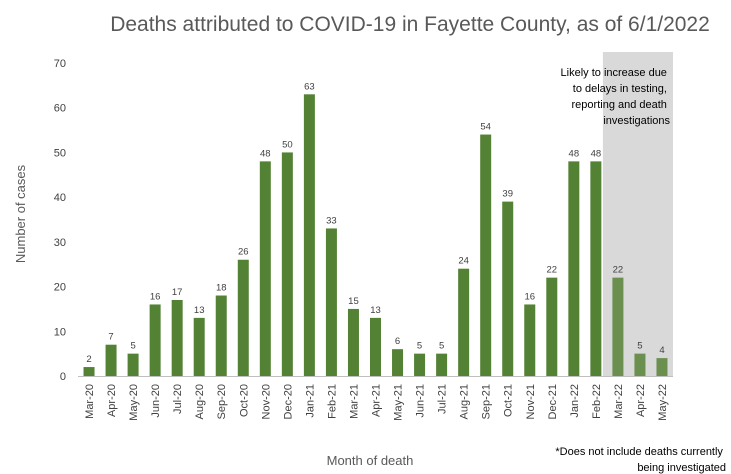  What do you see at coordinates (60, 64) in the screenshot?
I see `y-tick-label: 70` at bounding box center [60, 64].